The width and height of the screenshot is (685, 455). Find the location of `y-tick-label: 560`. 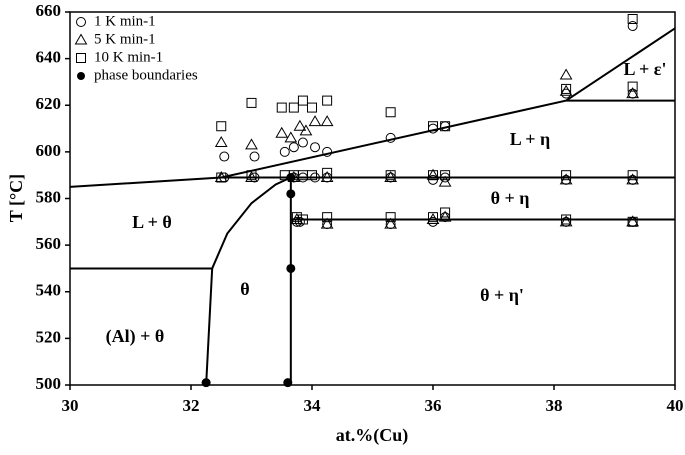

y-tick-label: 560 is located at coordinates (49, 243).